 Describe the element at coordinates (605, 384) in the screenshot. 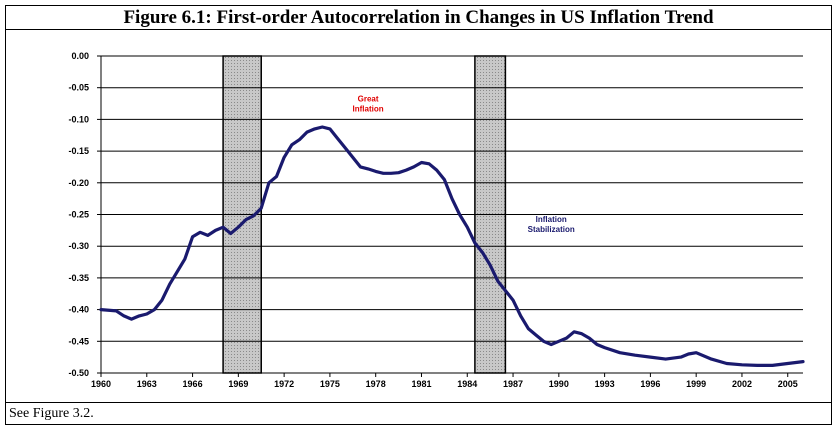

I see `x-tick-label: 1993` at that location.